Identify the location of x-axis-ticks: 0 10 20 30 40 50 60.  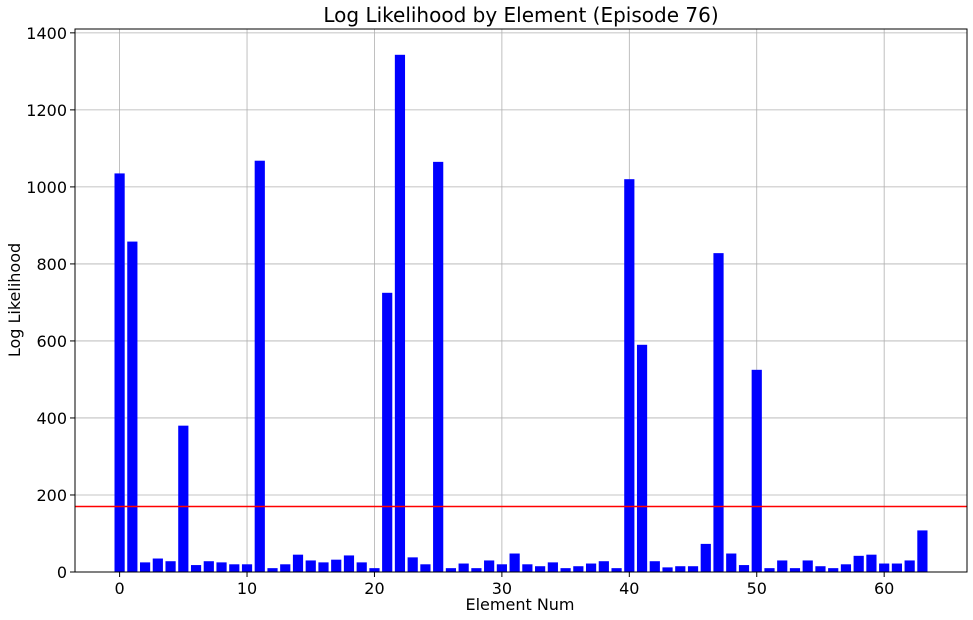
(504, 585).